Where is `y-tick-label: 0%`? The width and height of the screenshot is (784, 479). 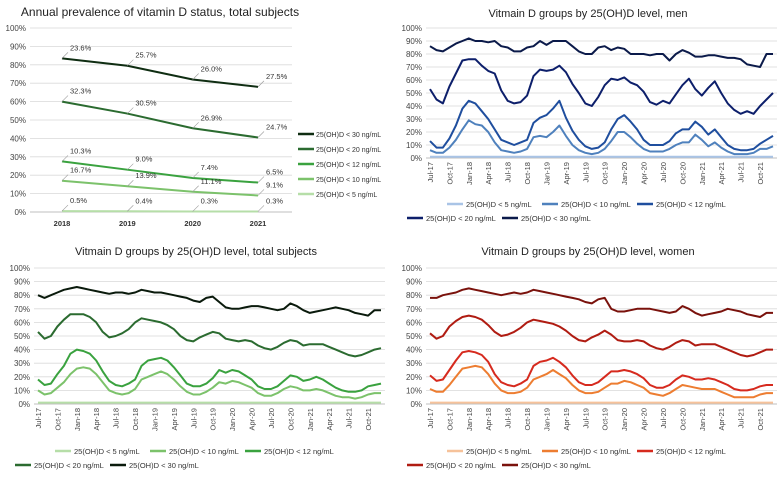 y-tick-label: 0% is located at coordinates (416, 404).